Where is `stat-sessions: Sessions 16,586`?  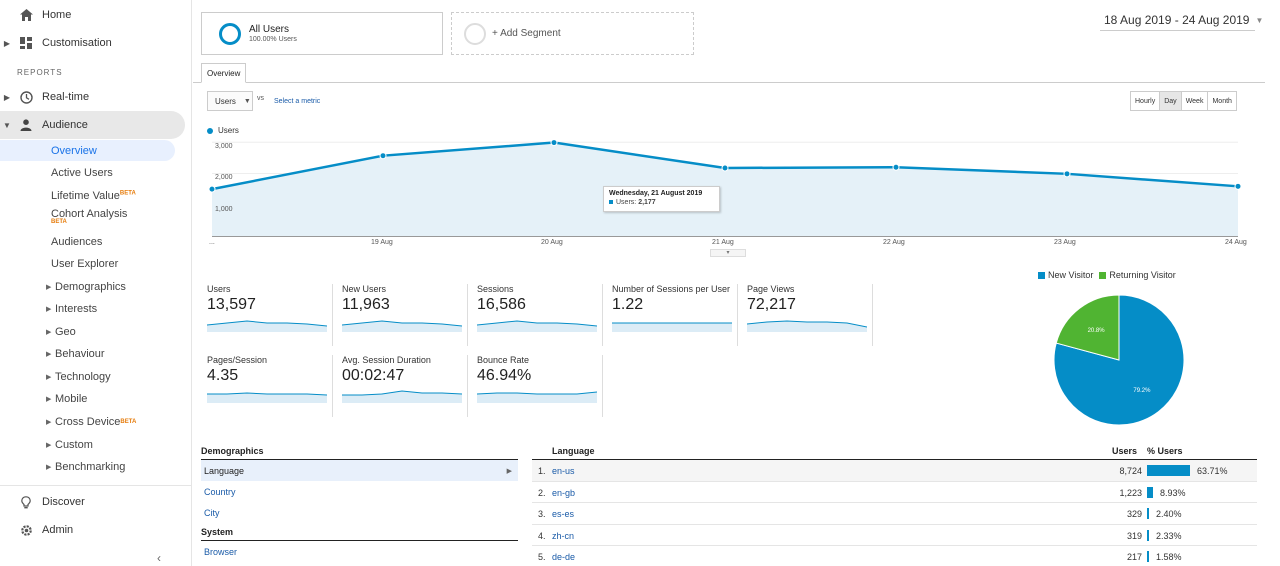 stat-sessions: Sessions 16,586 is located at coordinates (540, 315).